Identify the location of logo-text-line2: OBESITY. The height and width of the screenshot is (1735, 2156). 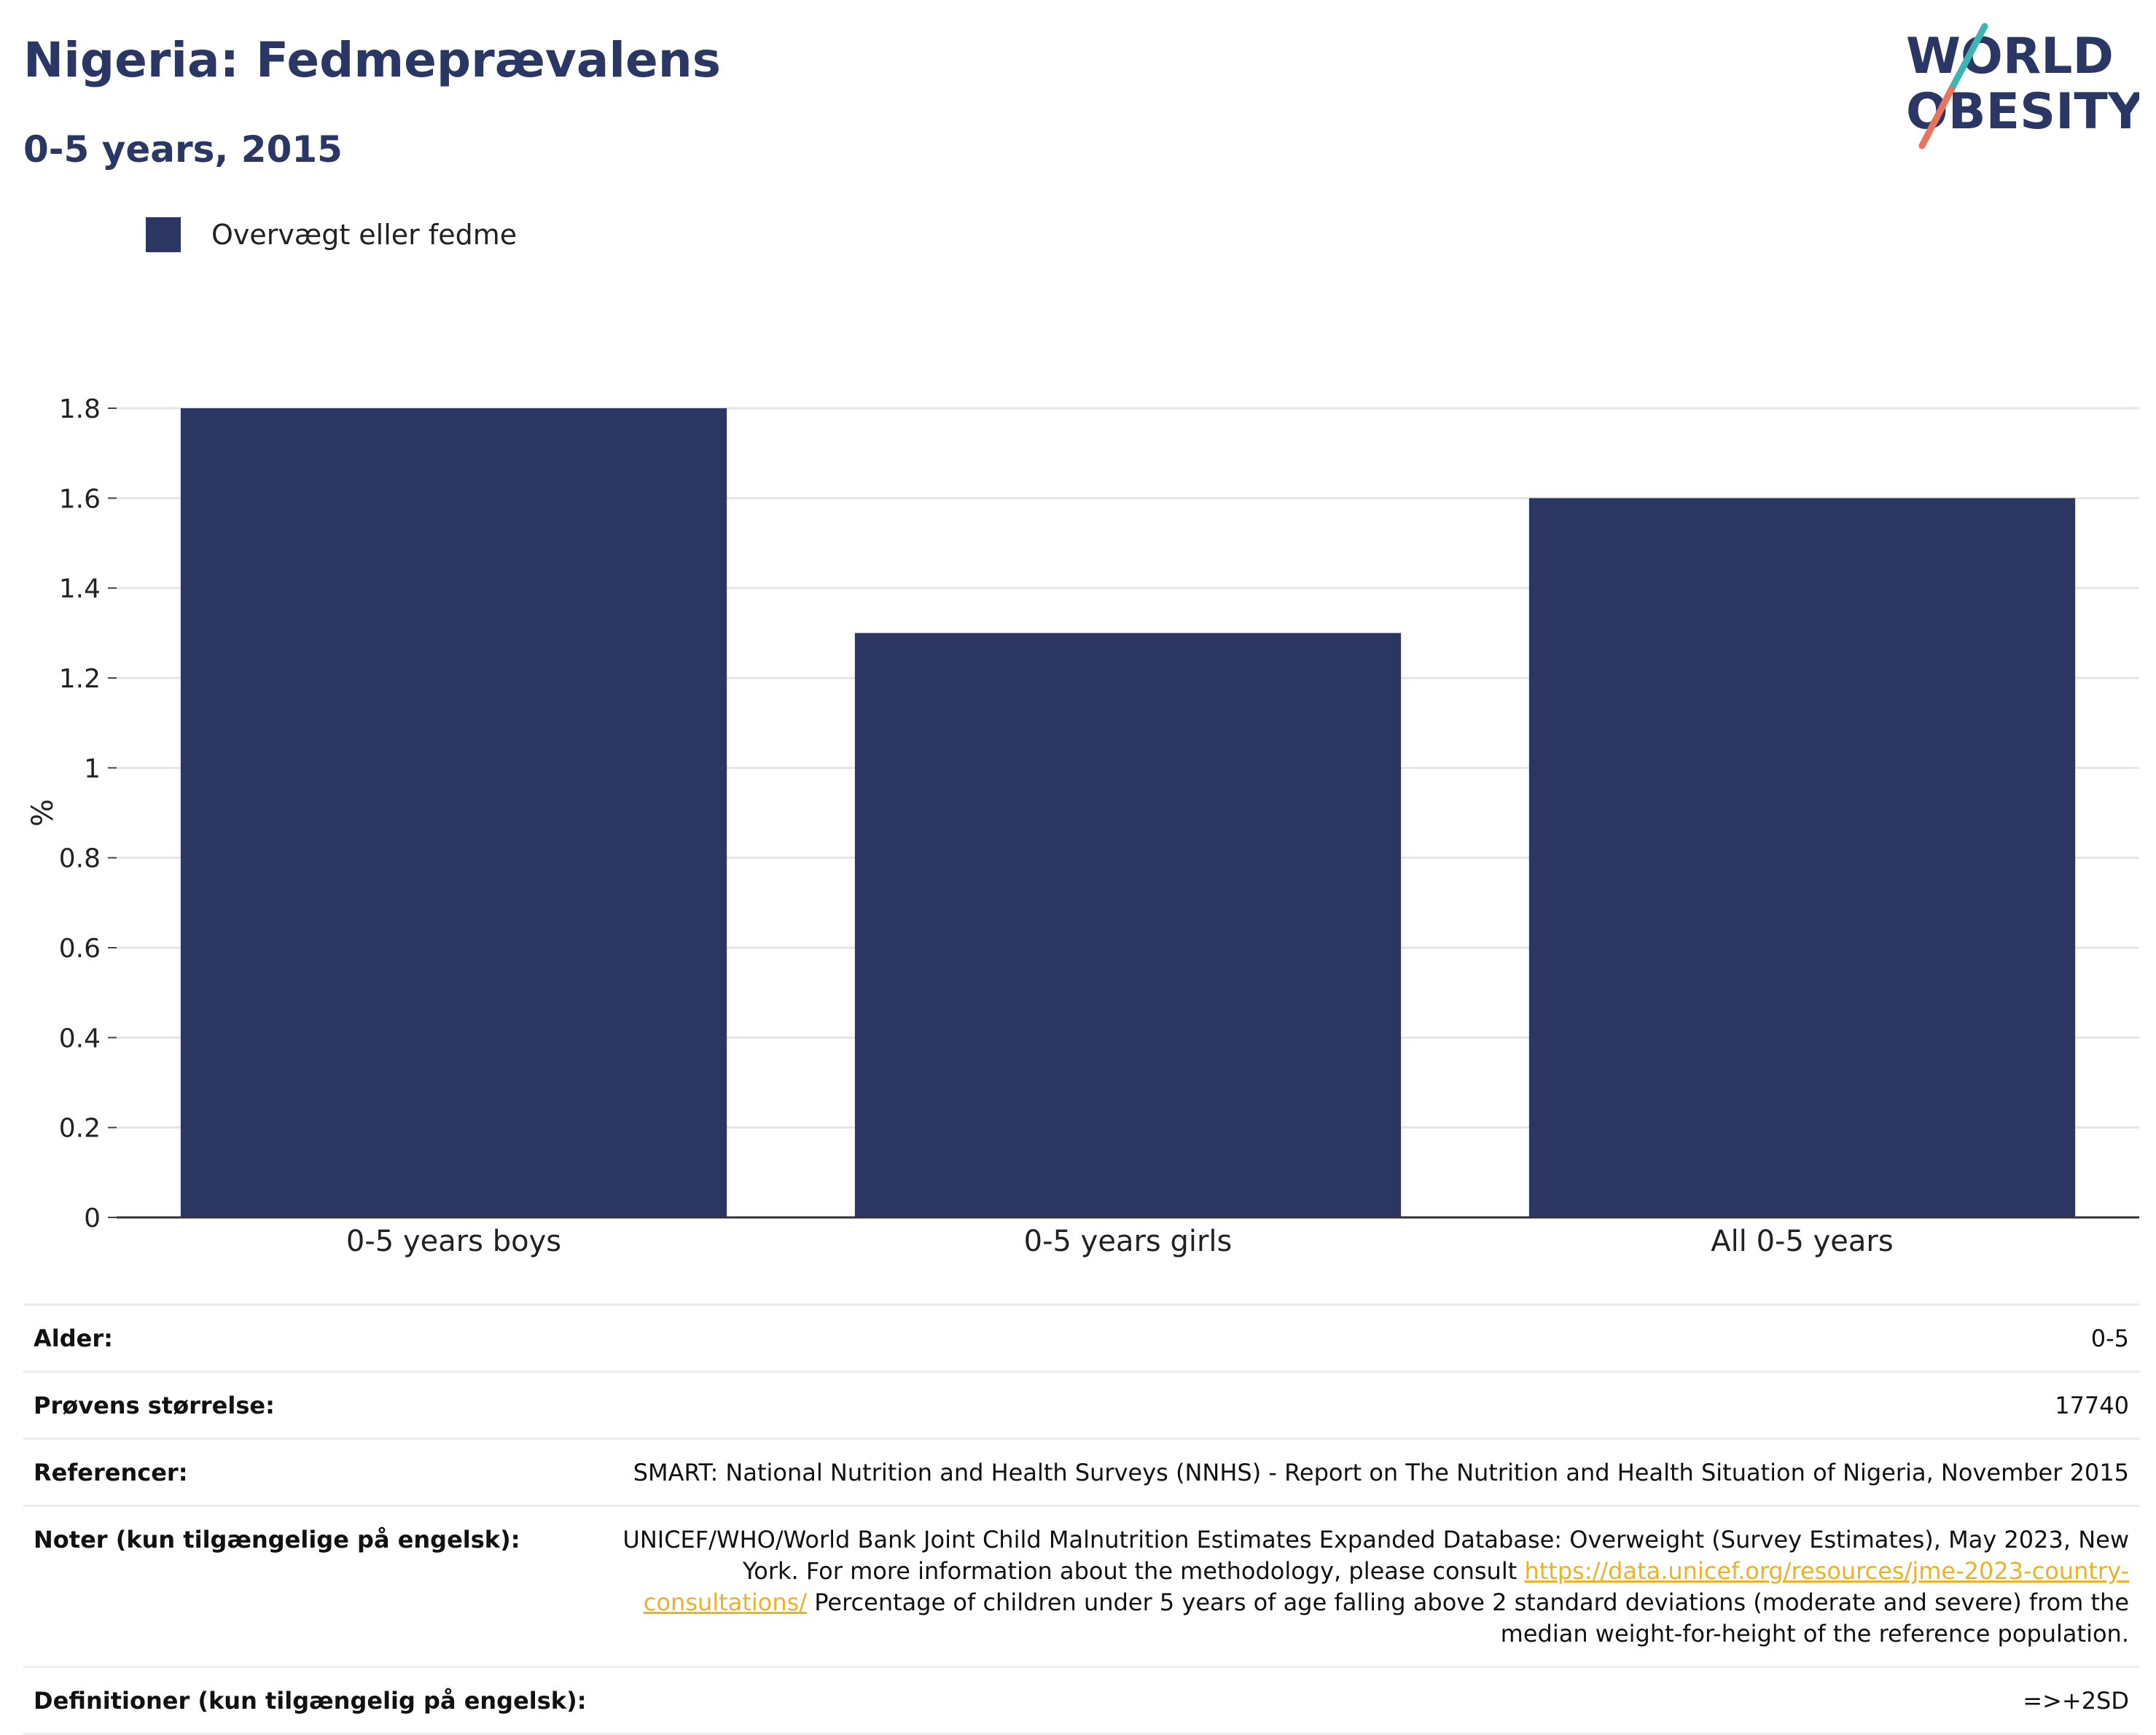
(2023, 112).